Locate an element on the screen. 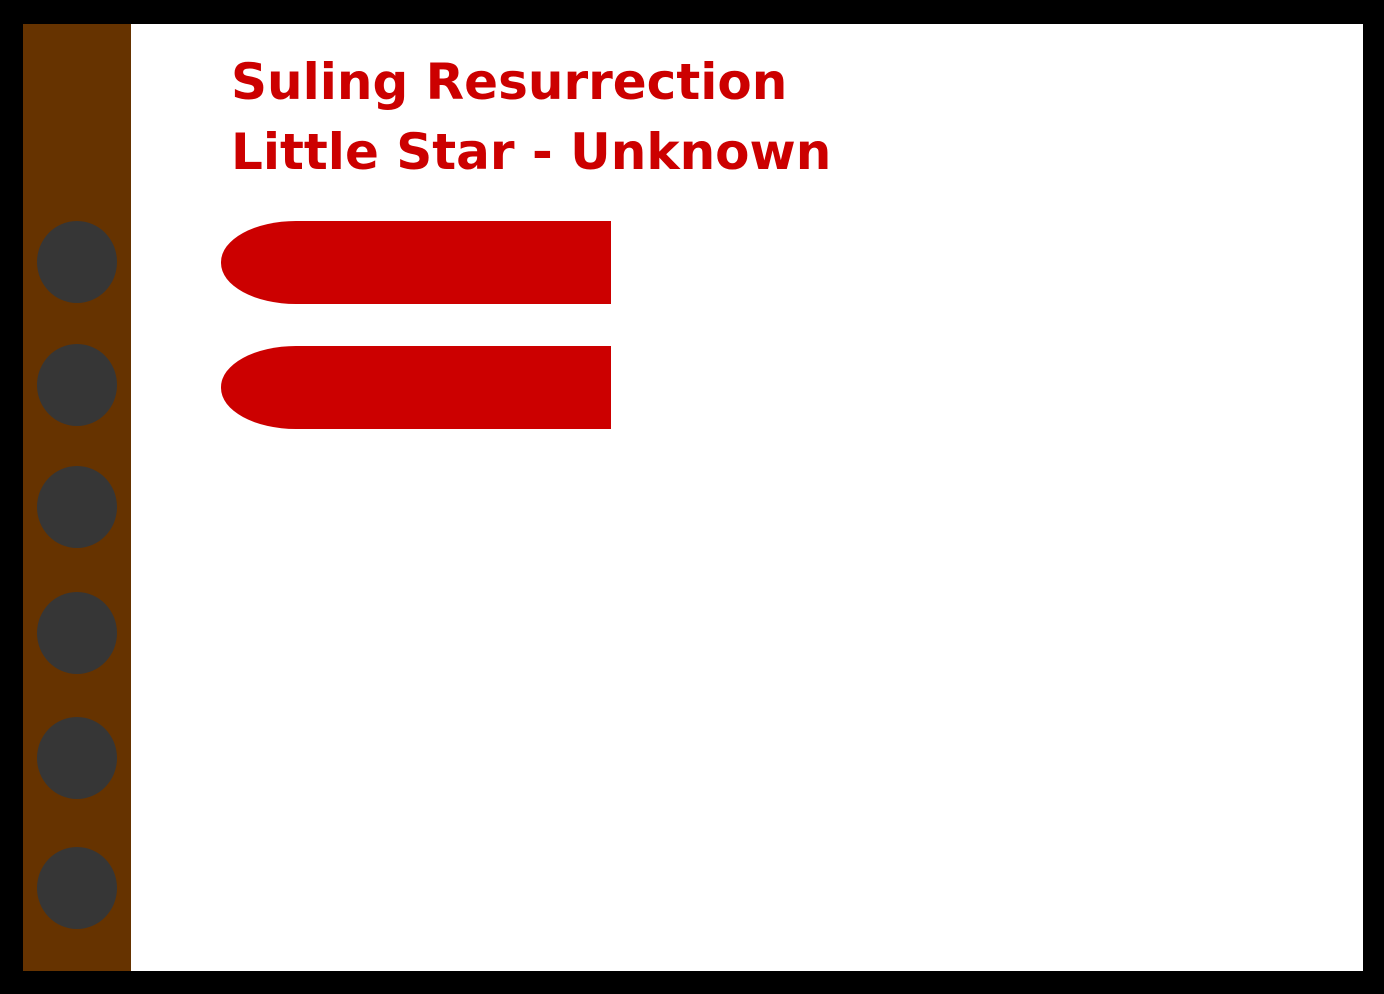 Image resolution: width=1384 pixels, height=994 pixels. suling-body is located at coordinates (77, 497).